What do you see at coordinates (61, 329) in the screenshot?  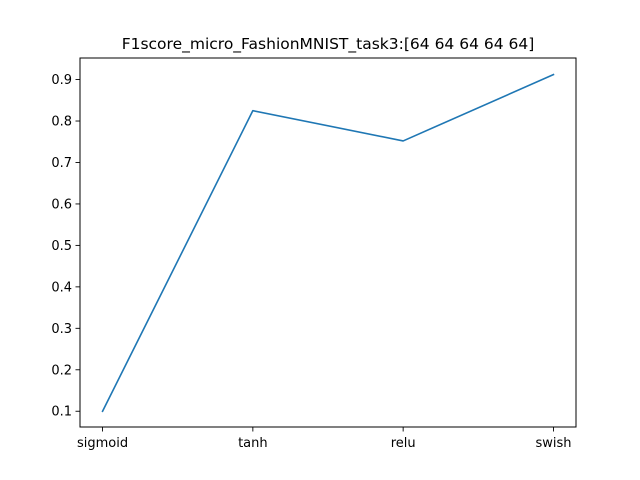 I see `y-tick-label-0.3: 0.3` at bounding box center [61, 329].